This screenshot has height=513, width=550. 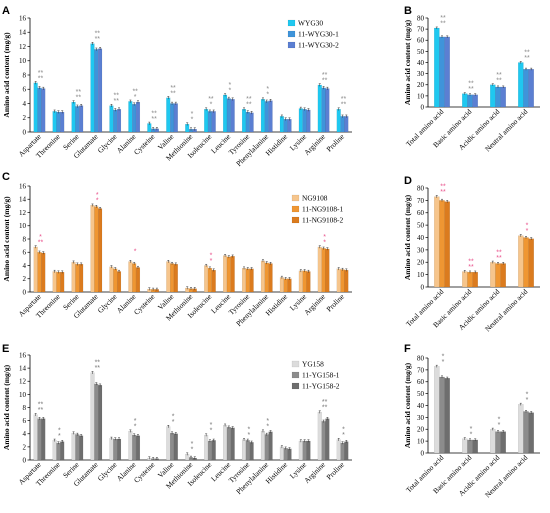 I want to click on legend-label: 11-NG9108-2, so click(x=322, y=220).